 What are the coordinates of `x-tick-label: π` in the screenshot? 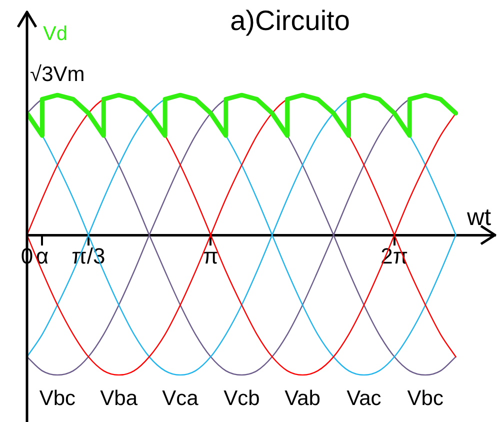 It's located at (210, 255).